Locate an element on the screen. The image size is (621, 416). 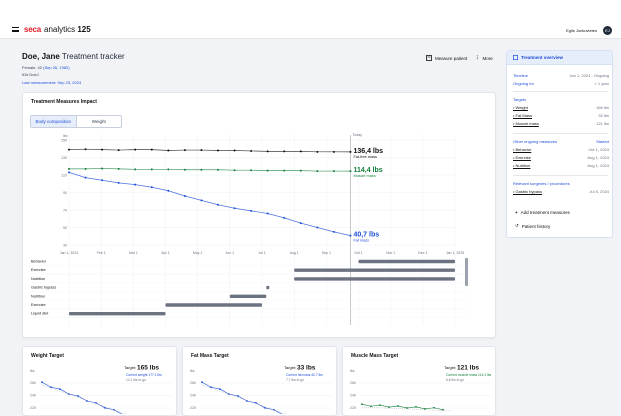
target-value: 33 lbs is located at coordinates (306, 368).